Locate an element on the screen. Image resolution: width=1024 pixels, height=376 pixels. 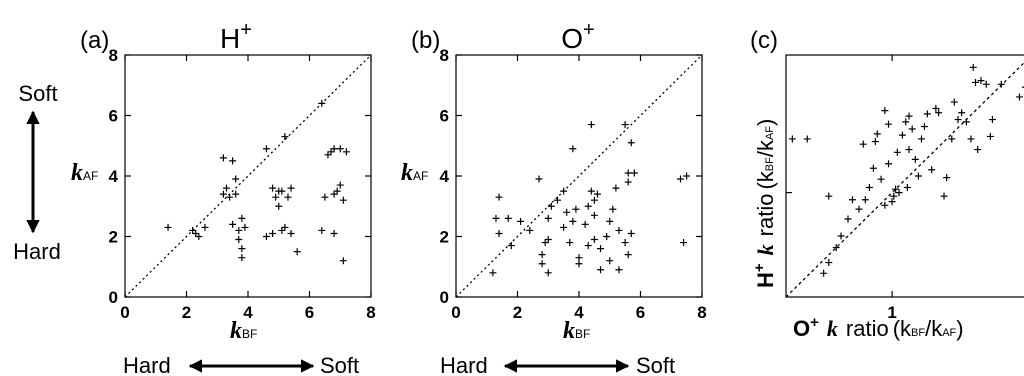
panel-c-ylabel-sup: + is located at coordinates (759, 267).